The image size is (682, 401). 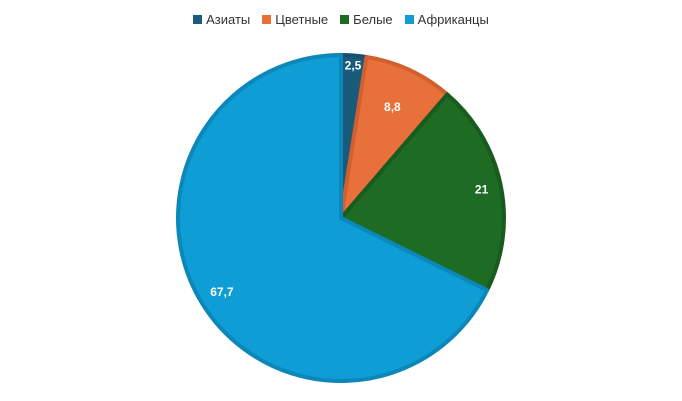 I want to click on data-label: 2,5, so click(x=353, y=65).